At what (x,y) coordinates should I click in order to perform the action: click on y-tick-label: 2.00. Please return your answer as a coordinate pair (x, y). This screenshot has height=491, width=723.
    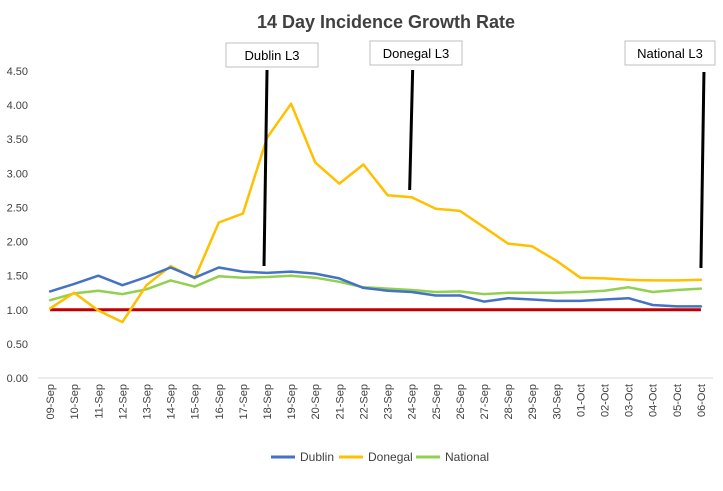
    Looking at the image, I should click on (17, 243).